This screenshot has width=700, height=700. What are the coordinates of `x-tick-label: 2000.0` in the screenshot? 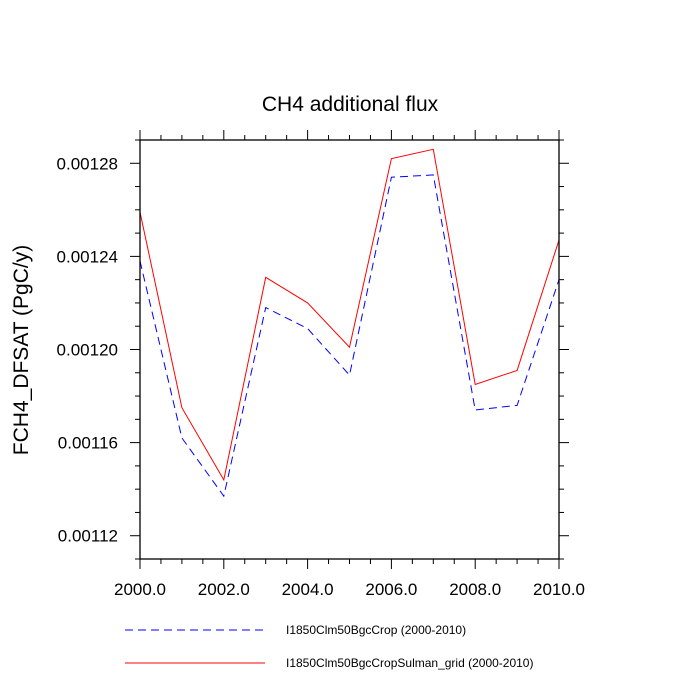 It's located at (140, 589).